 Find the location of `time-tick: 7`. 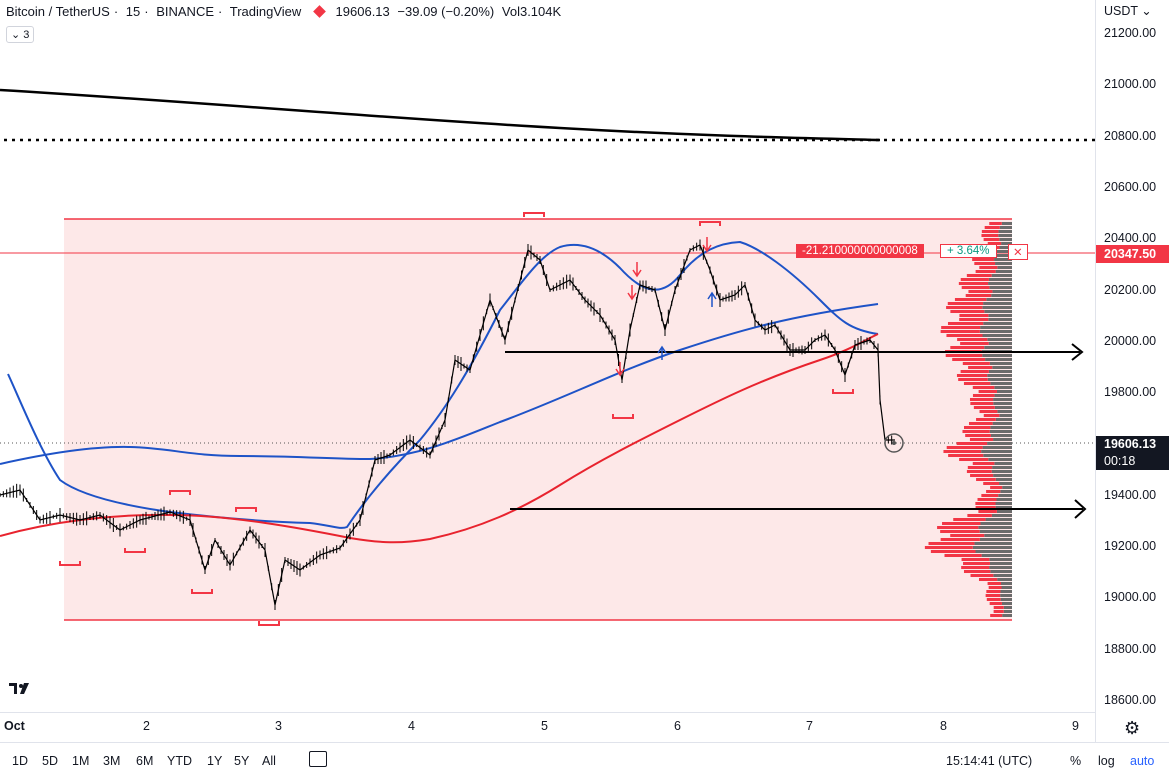

time-tick: 7 is located at coordinates (809, 726).